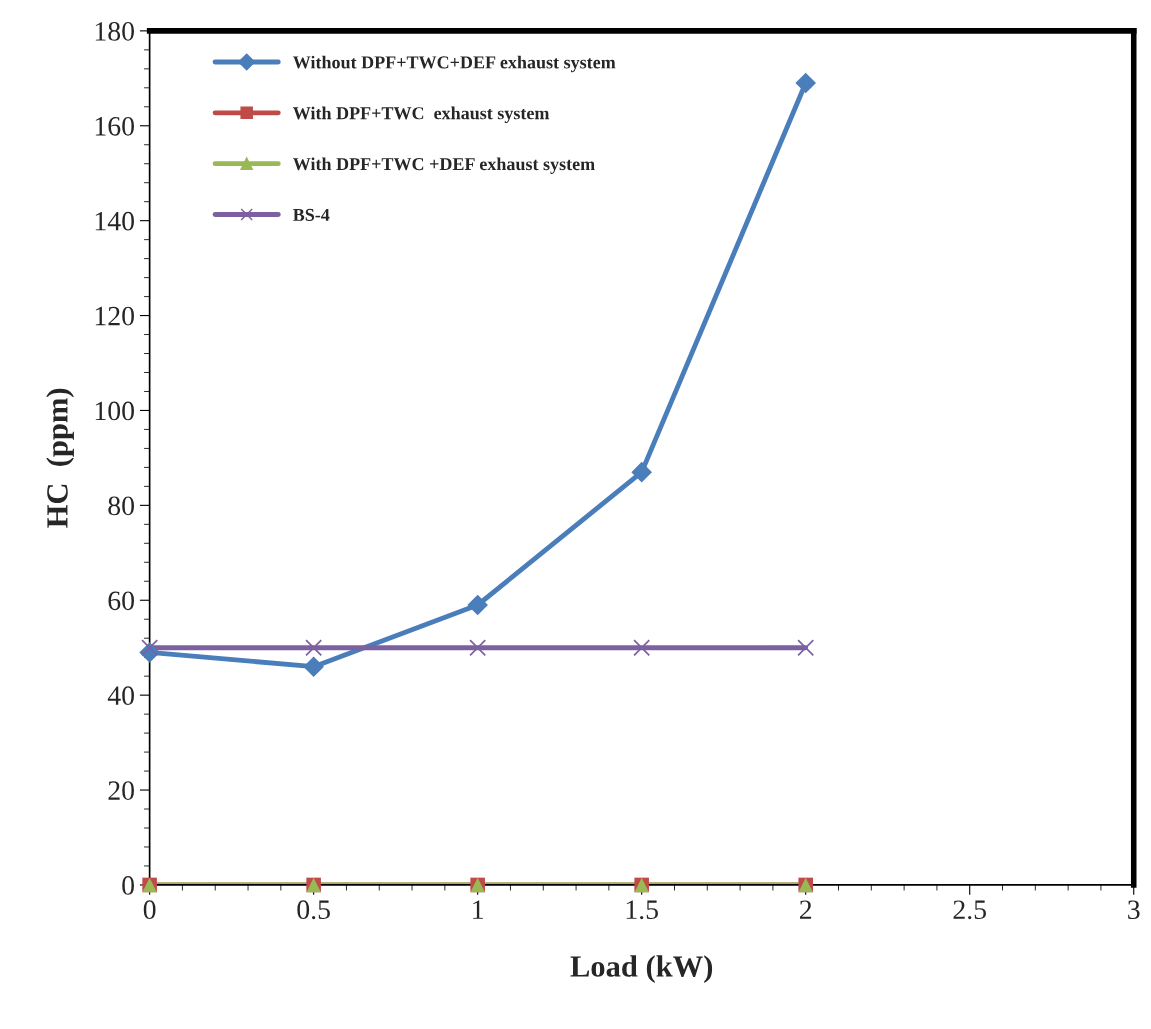 This screenshot has width=1151, height=1029. I want to click on y-axis-title: HC (ppm), so click(60, 458).